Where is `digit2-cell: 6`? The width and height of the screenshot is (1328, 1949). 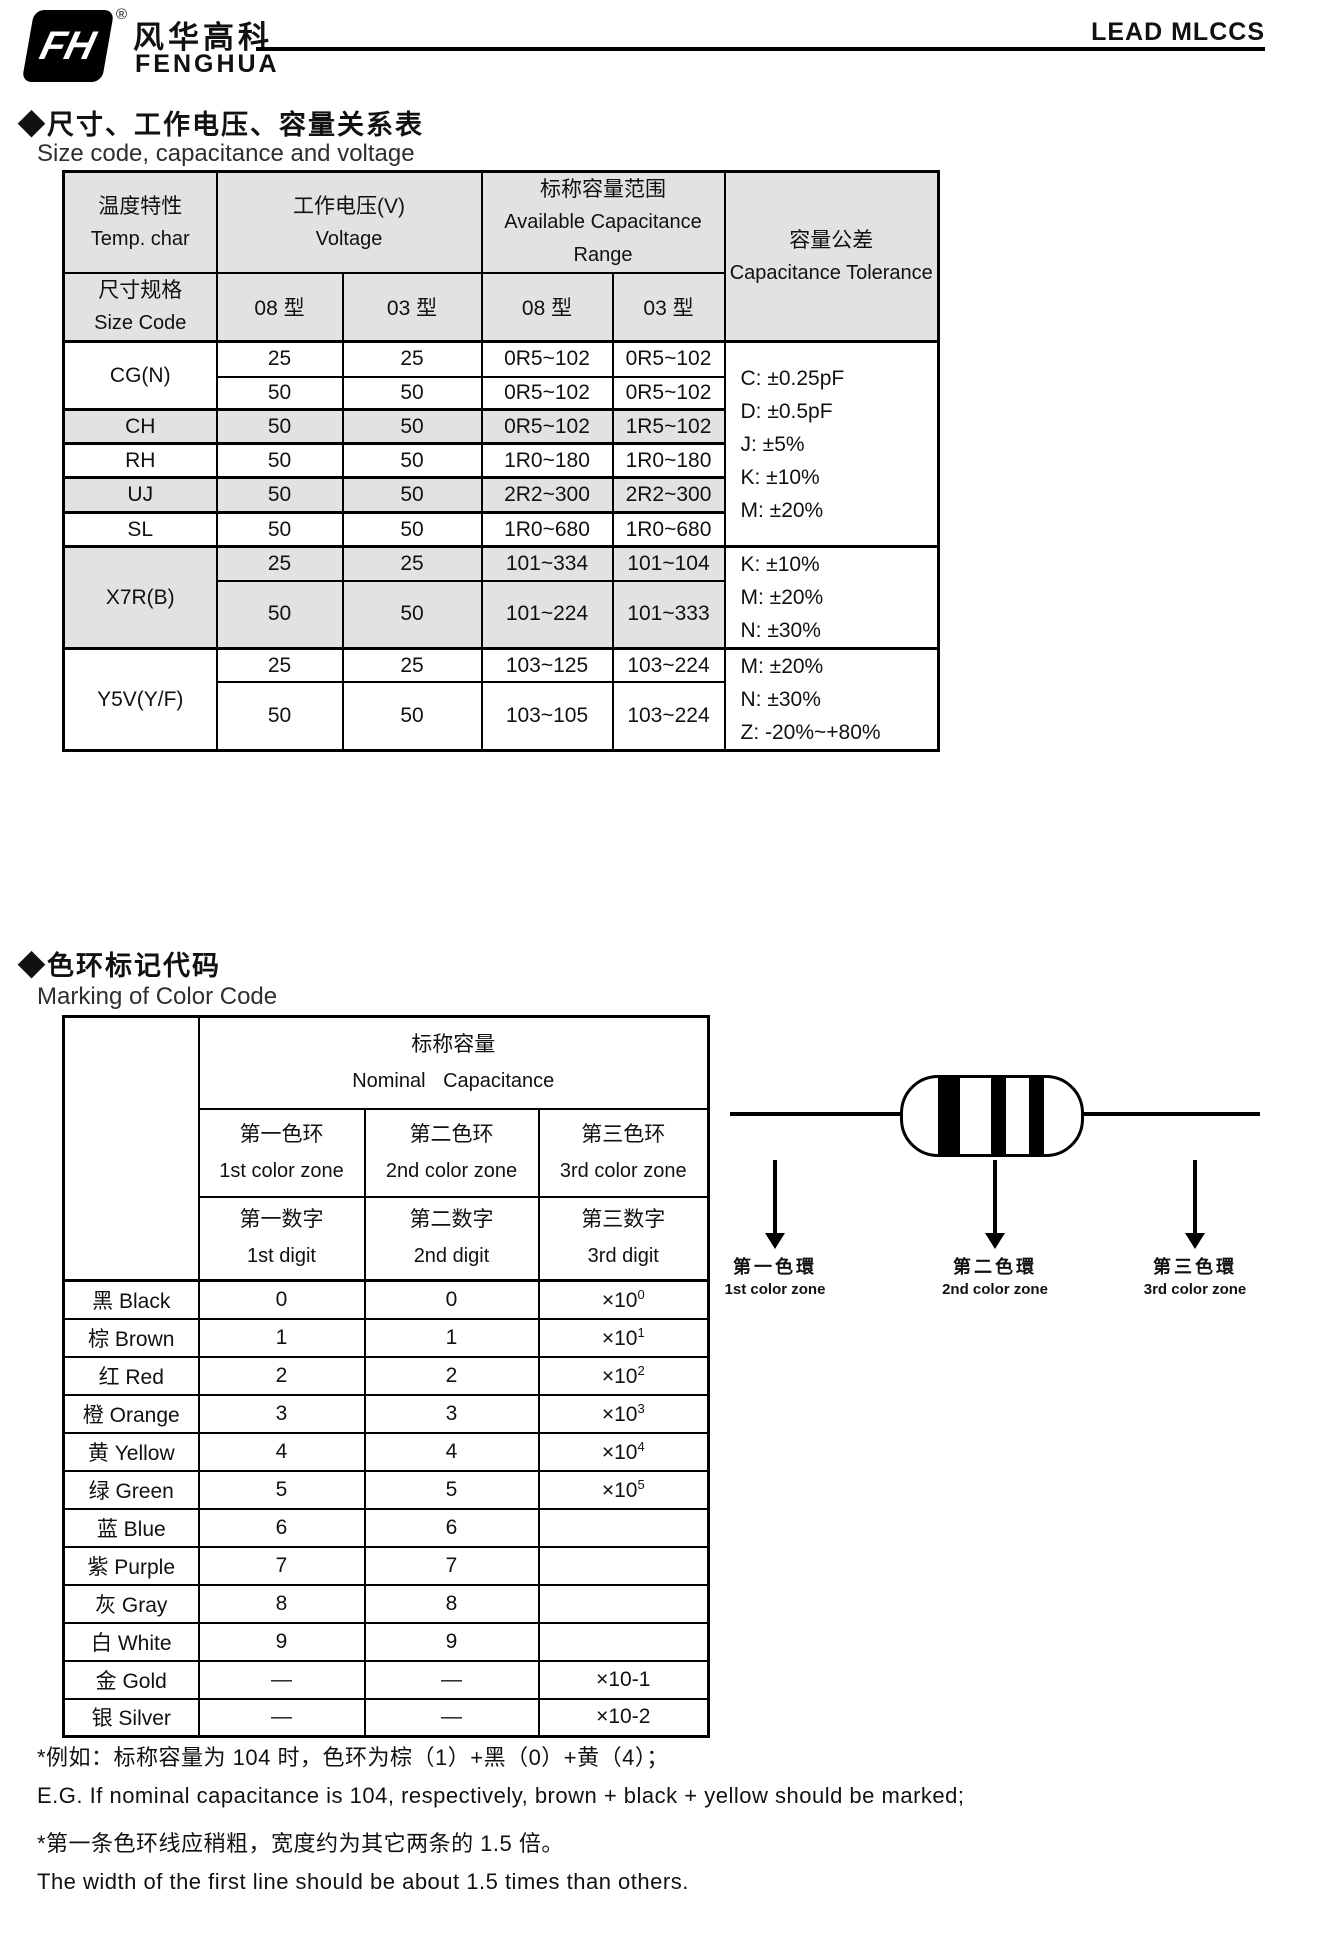 digit2-cell: 6 is located at coordinates (451, 1527).